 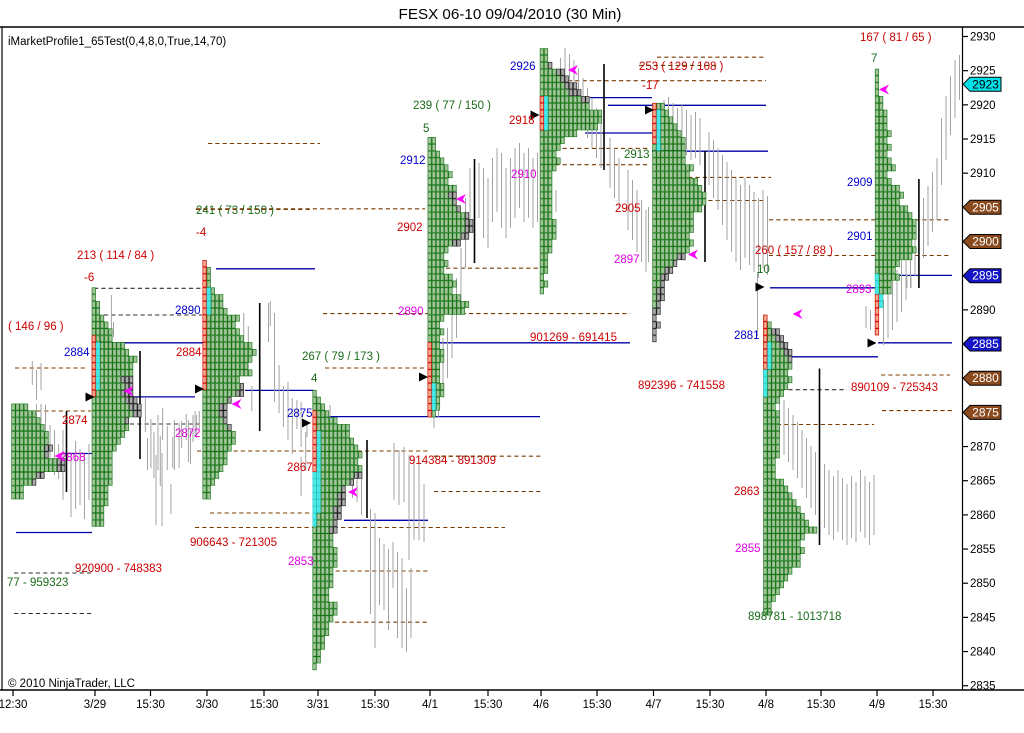 I want to click on svg-text: 2840, so click(x=983, y=653).